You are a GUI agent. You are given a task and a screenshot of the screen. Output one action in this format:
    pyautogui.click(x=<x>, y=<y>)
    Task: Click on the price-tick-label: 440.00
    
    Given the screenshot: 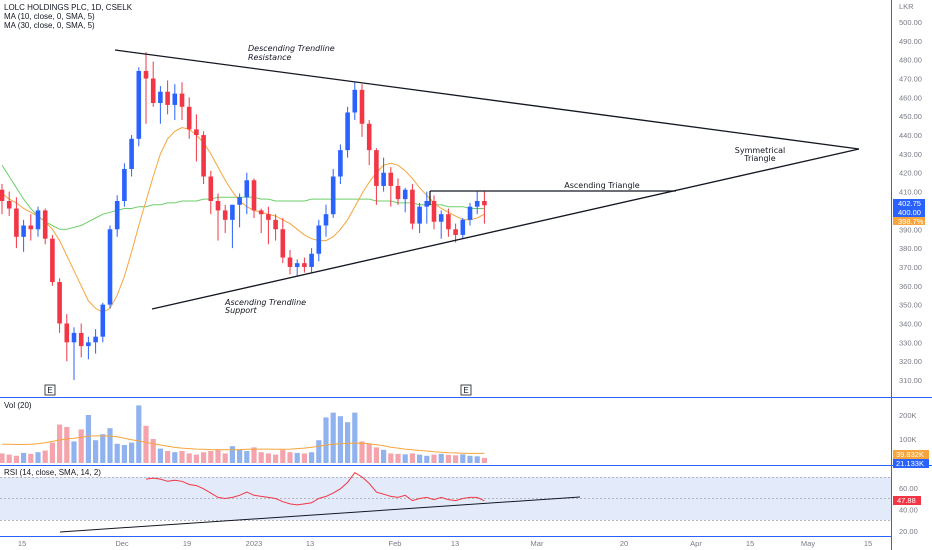 What is the action you would take?
    pyautogui.click(x=910, y=135)
    